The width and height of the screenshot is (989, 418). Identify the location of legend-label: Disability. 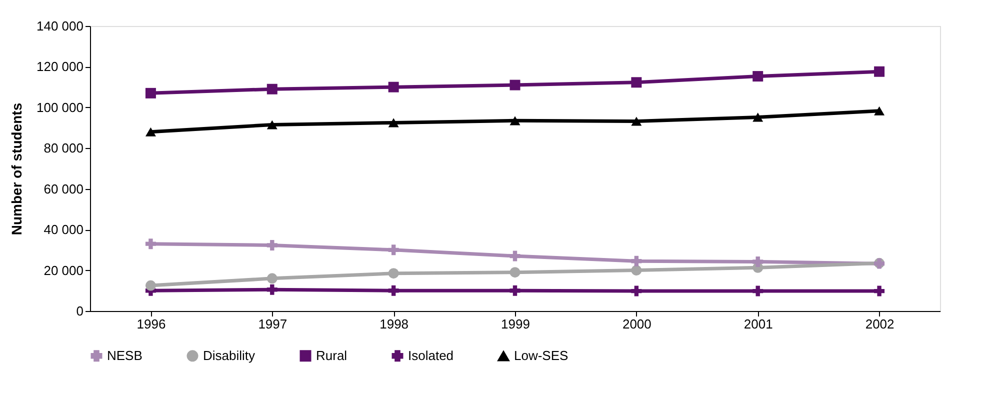
(229, 355).